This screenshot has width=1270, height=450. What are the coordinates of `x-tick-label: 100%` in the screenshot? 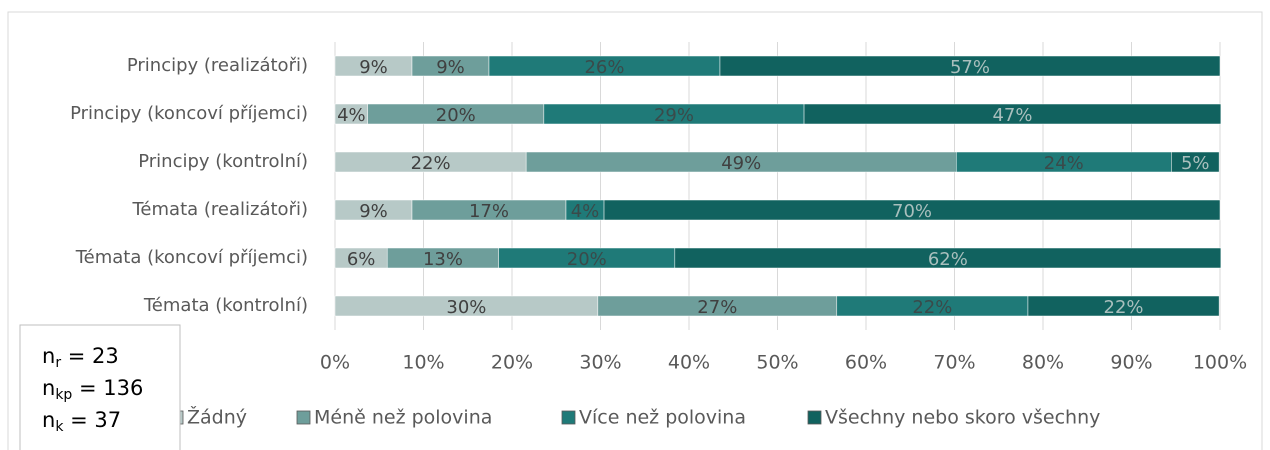 It's located at (1220, 363).